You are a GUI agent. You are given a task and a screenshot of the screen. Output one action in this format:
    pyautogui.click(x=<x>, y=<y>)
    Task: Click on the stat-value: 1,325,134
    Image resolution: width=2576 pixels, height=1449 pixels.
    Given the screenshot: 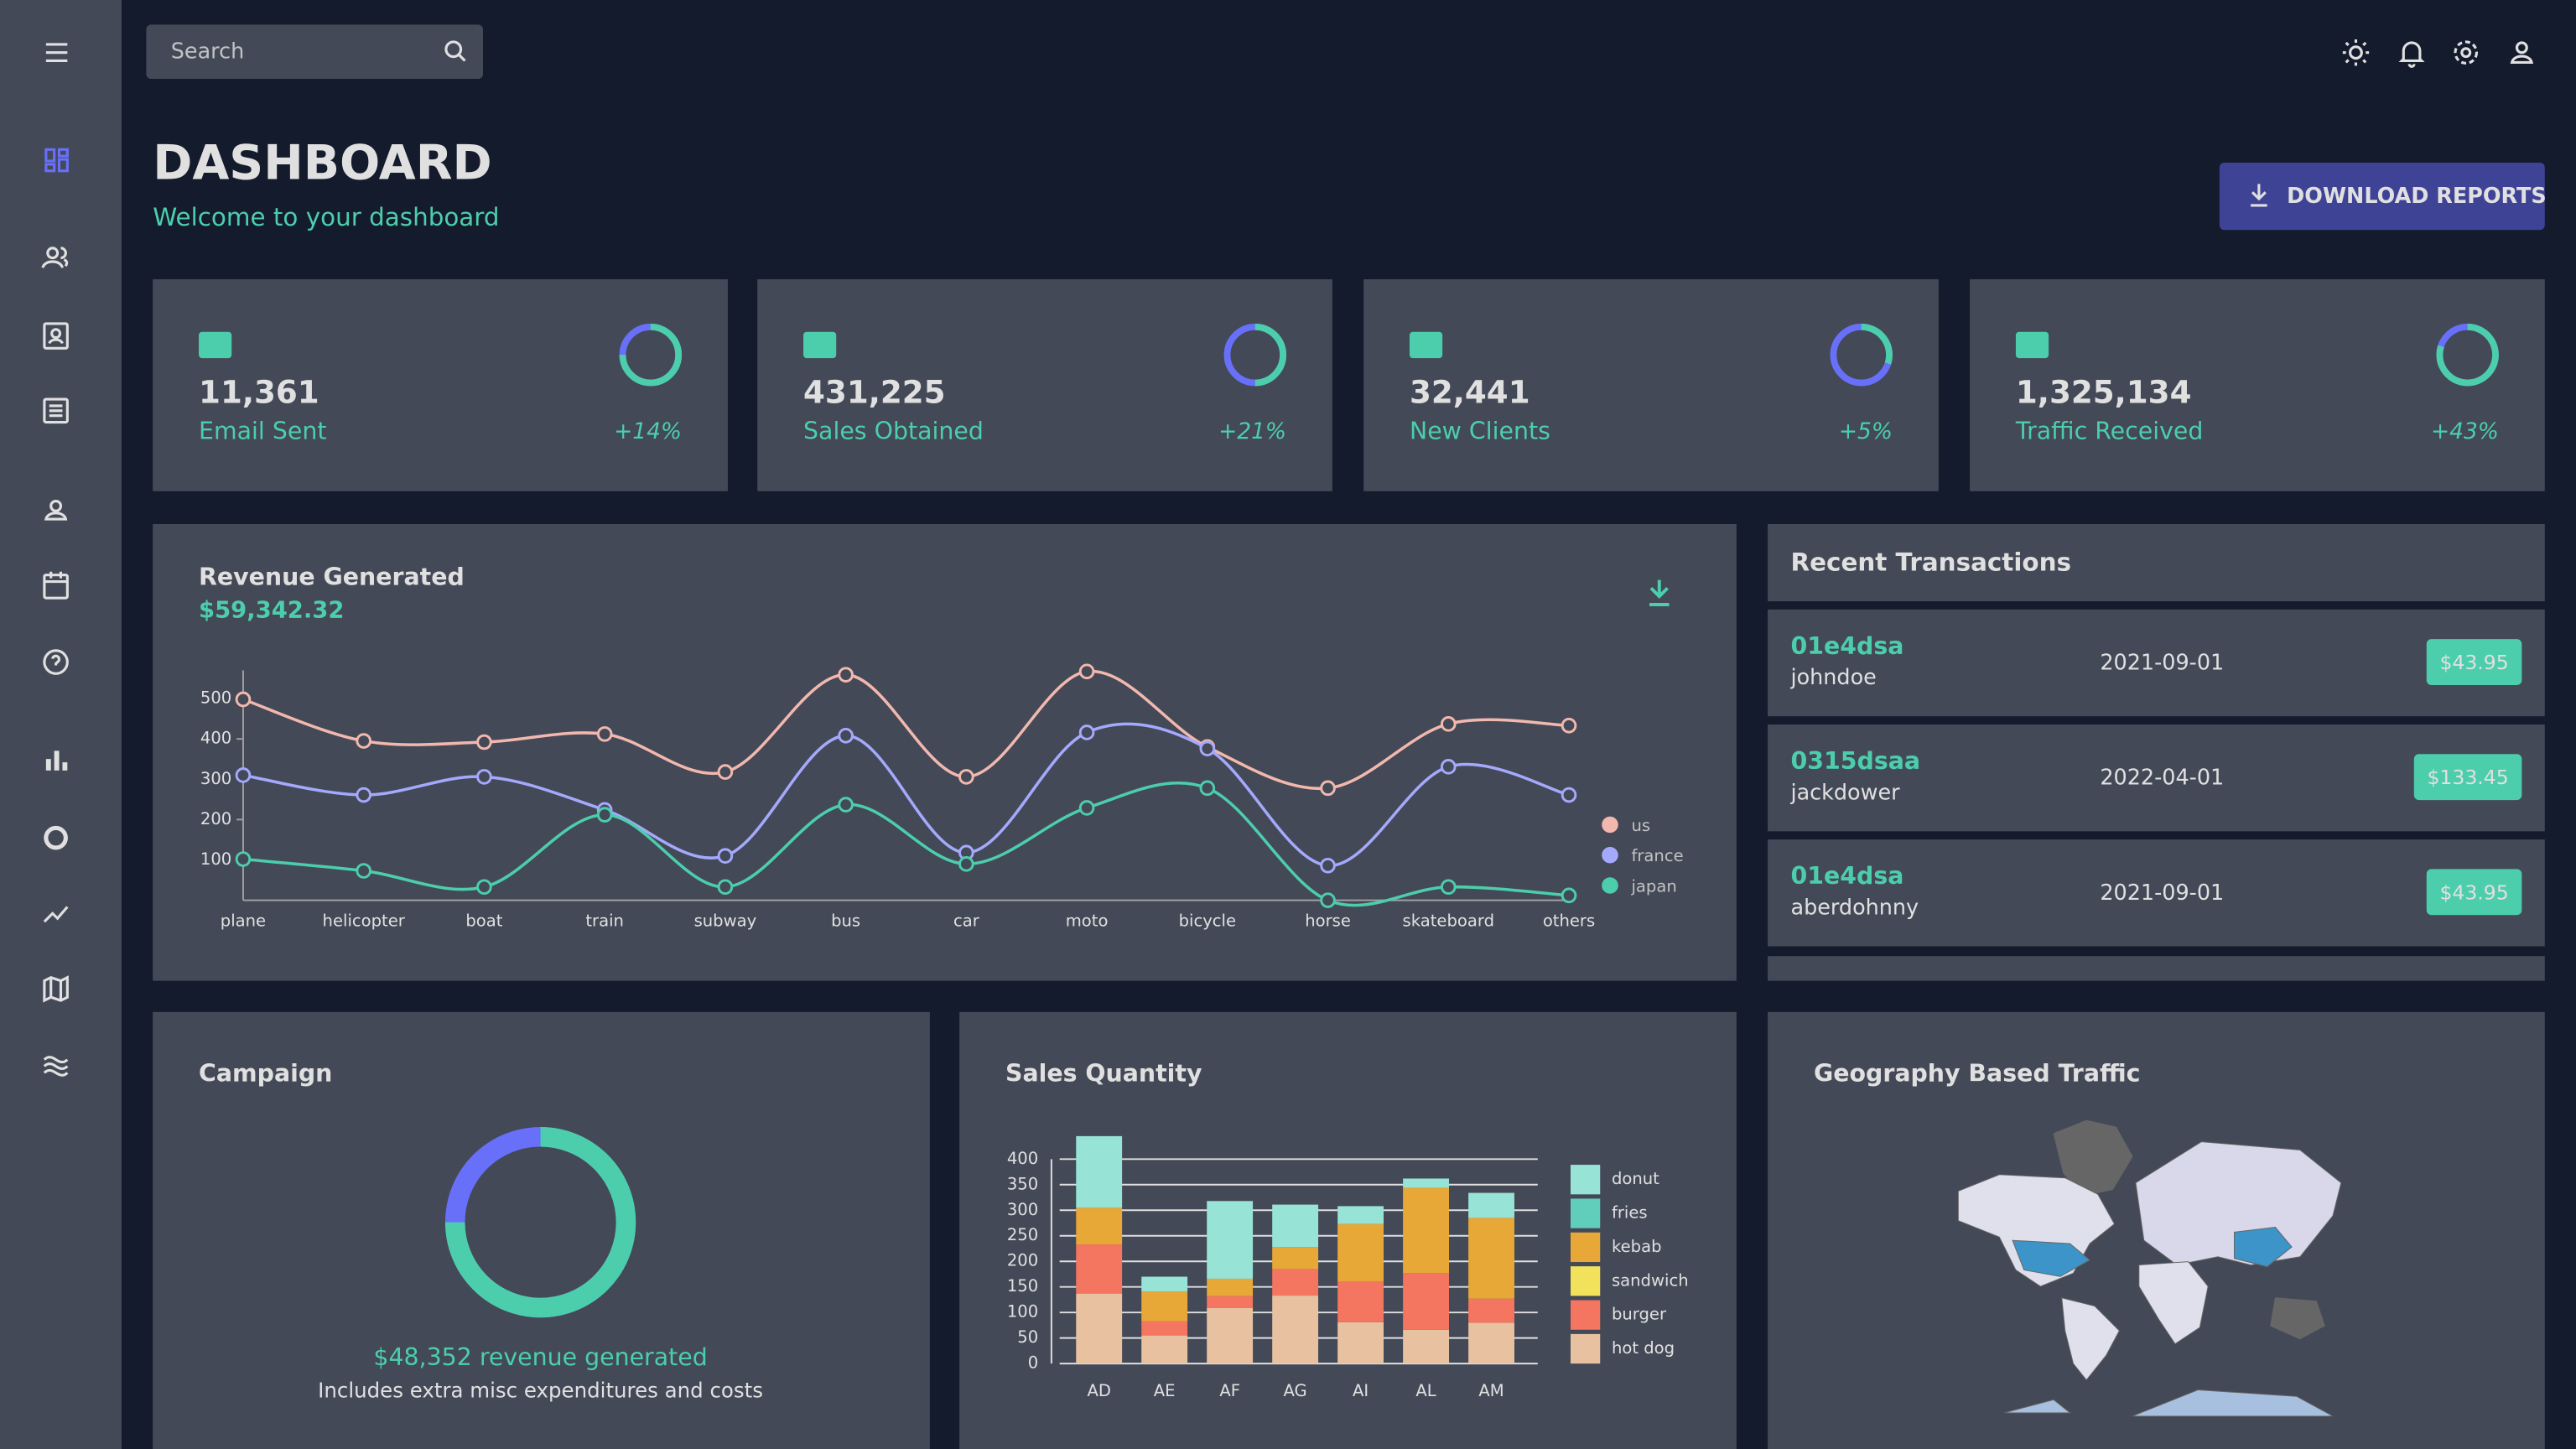 What is the action you would take?
    pyautogui.click(x=2104, y=392)
    